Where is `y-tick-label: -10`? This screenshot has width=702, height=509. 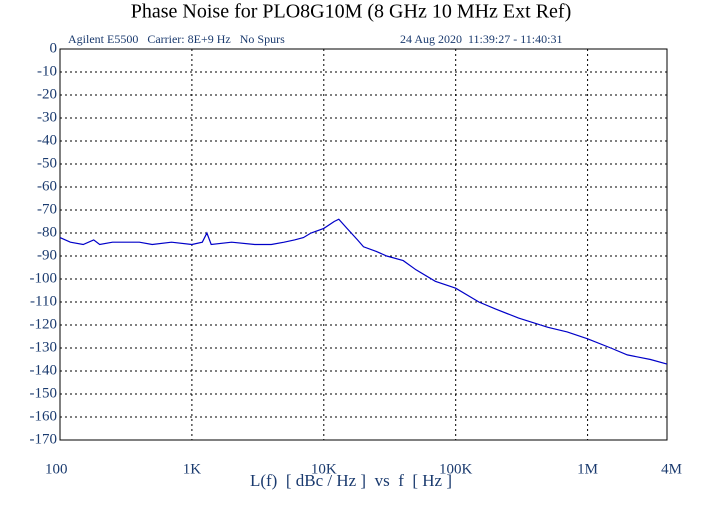
y-tick-label: -10 is located at coordinates (47, 71).